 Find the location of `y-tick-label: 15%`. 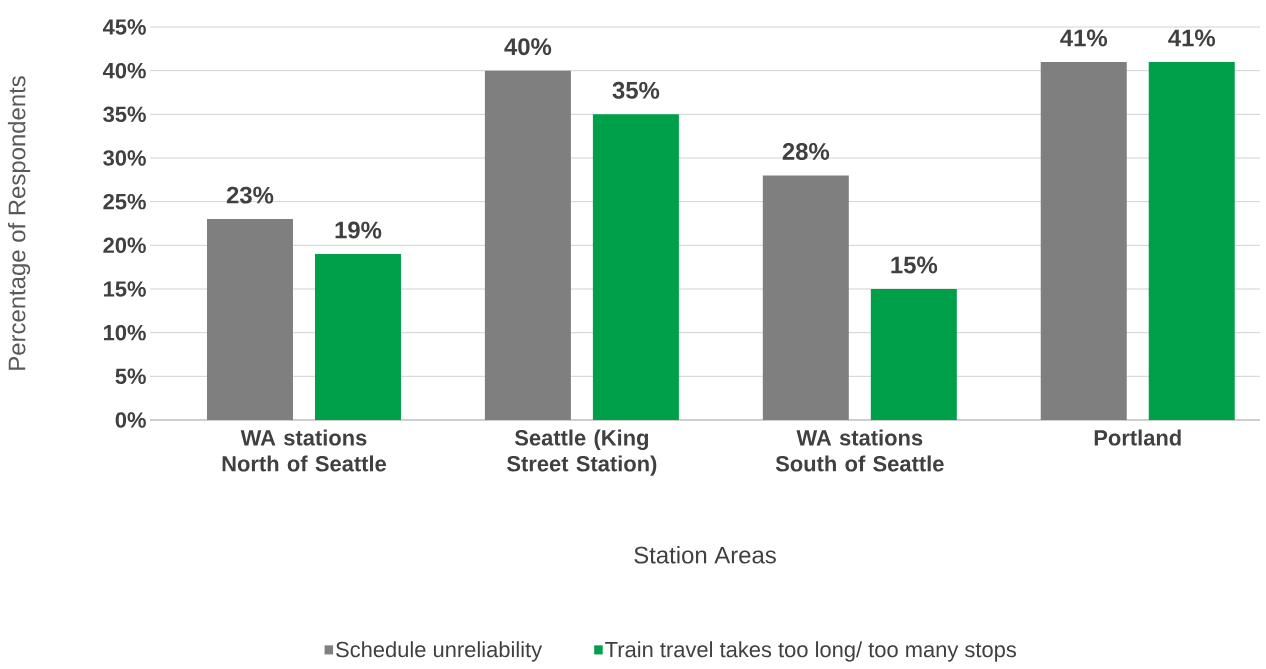

y-tick-label: 15% is located at coordinates (125, 289).